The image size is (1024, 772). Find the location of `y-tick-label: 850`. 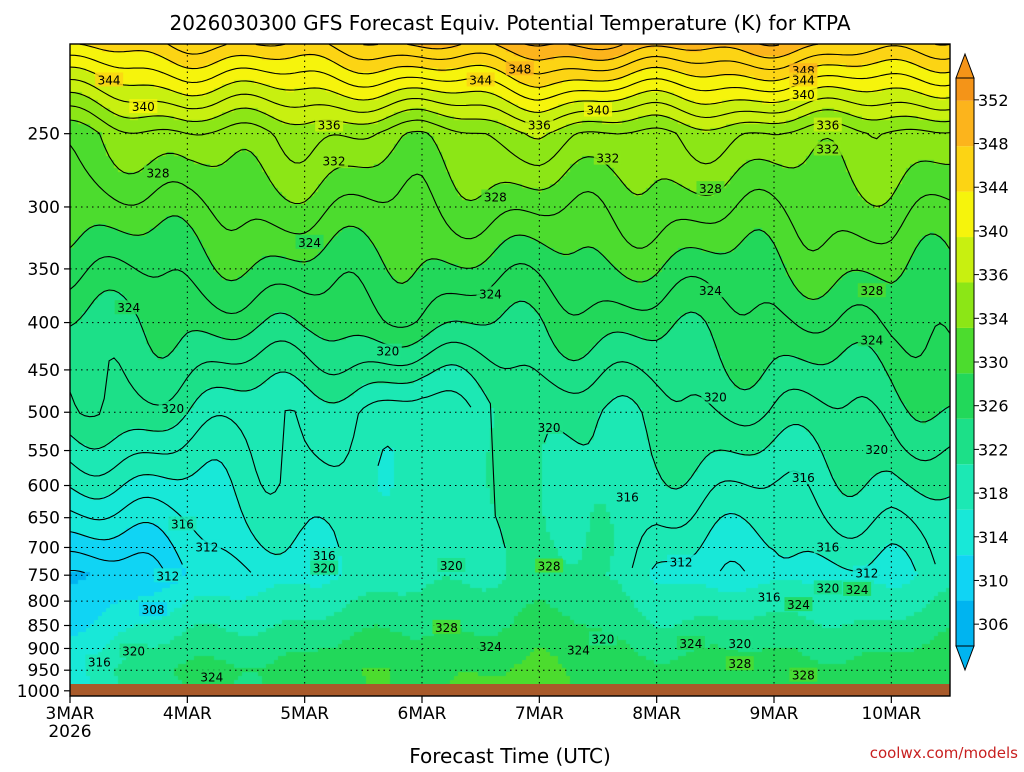

y-tick-label: 850 is located at coordinates (44, 626).